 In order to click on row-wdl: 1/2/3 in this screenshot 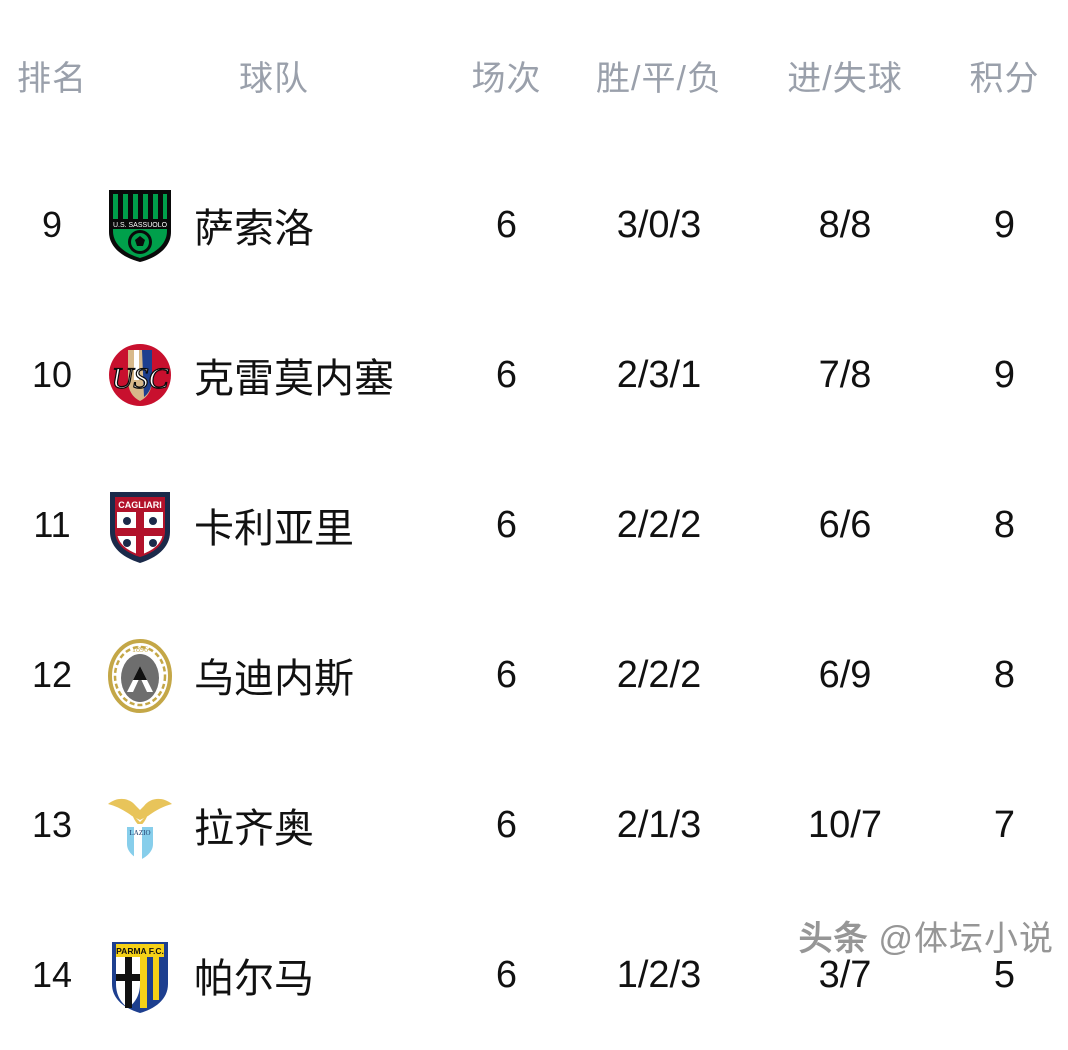, I will do `click(659, 974)`.